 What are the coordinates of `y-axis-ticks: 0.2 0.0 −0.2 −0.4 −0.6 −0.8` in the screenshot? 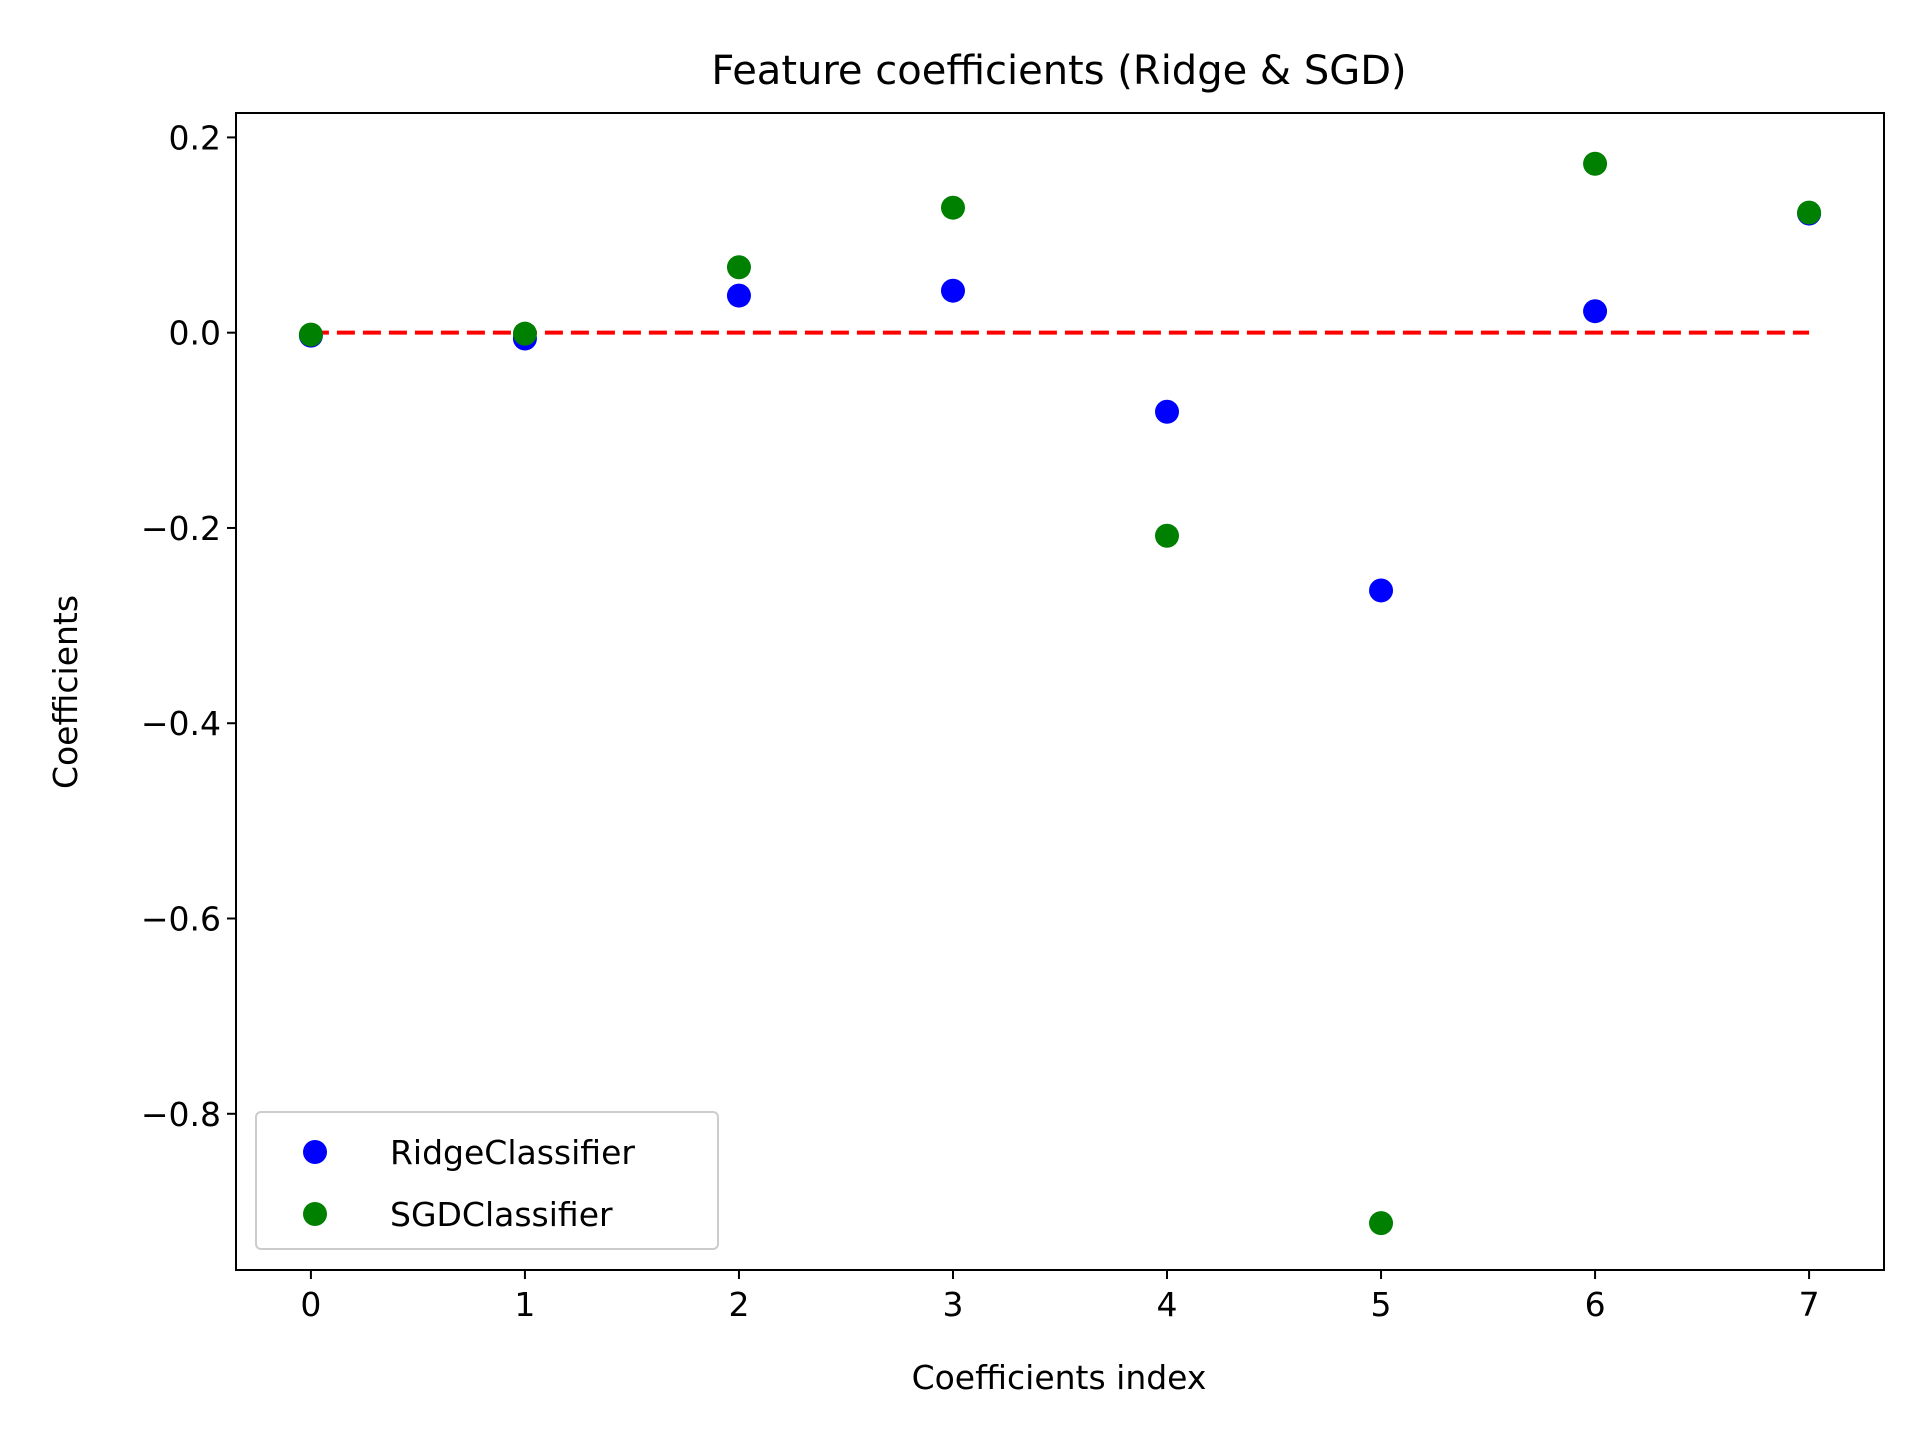 It's located at (188, 626).